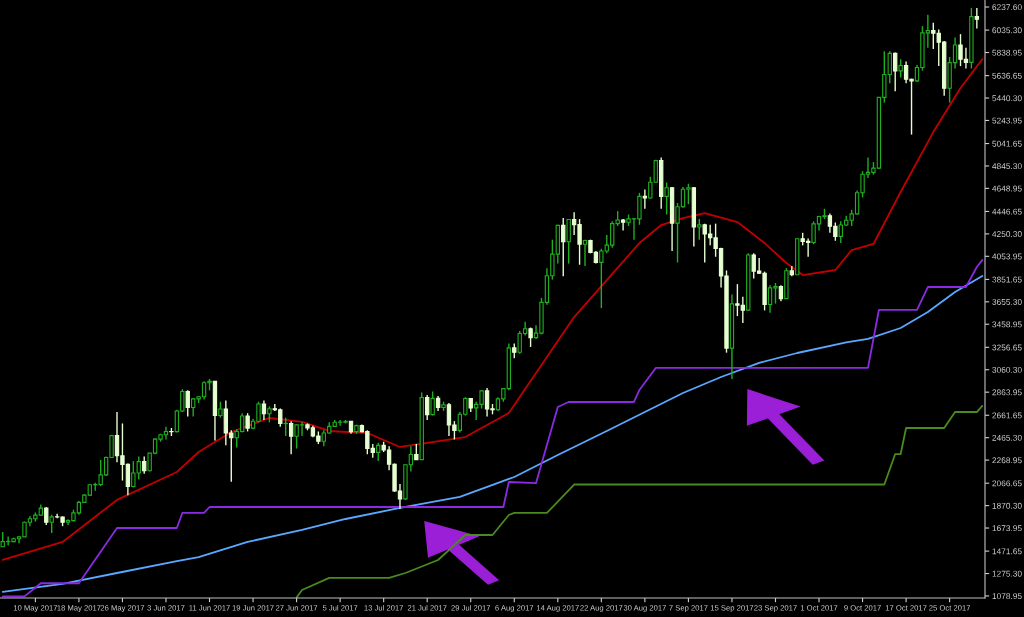  I want to click on y-tick-label: 2661.65, so click(1007, 415).